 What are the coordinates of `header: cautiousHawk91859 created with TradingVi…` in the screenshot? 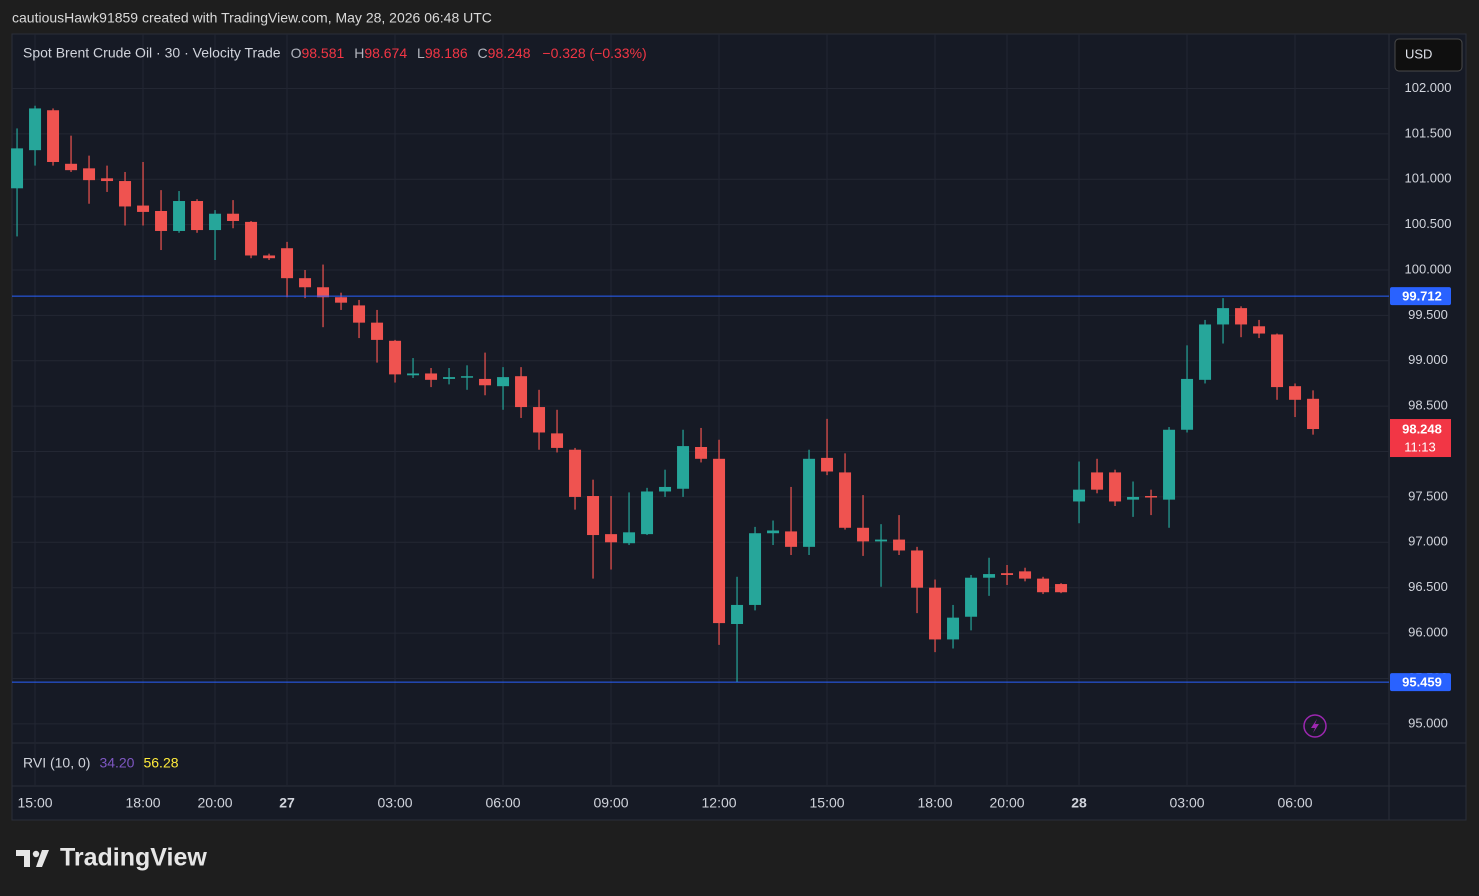 It's located at (252, 18).